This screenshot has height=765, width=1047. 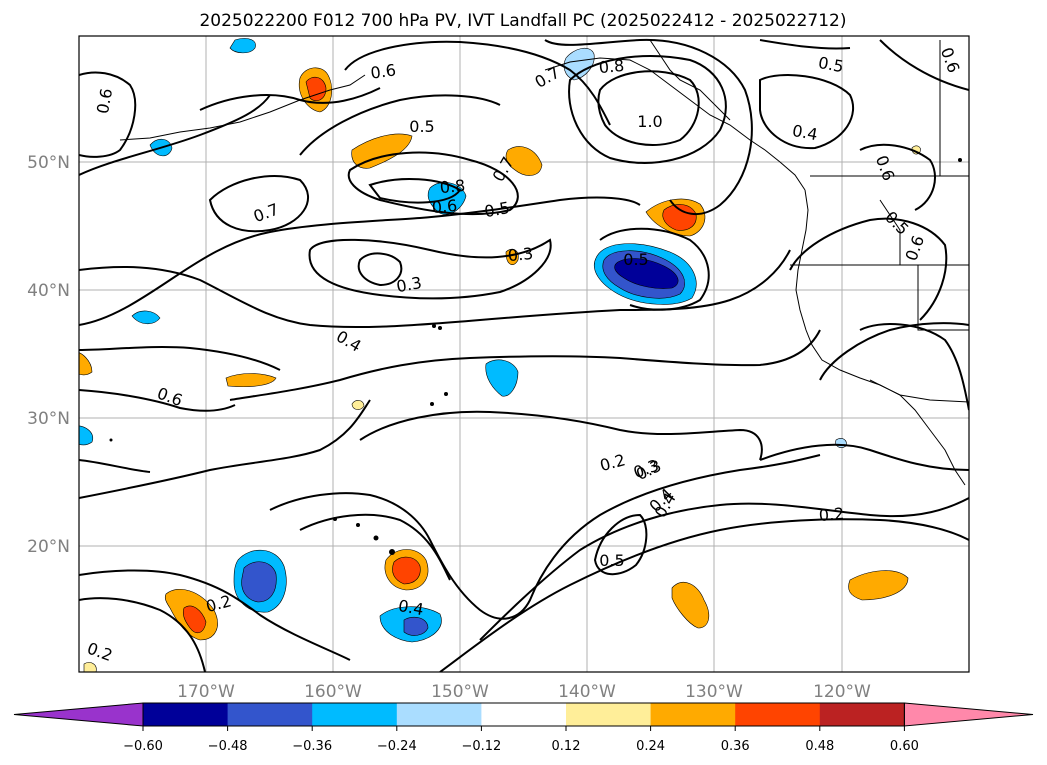 What do you see at coordinates (460, 692) in the screenshot?
I see `lon-label: 150°W` at bounding box center [460, 692].